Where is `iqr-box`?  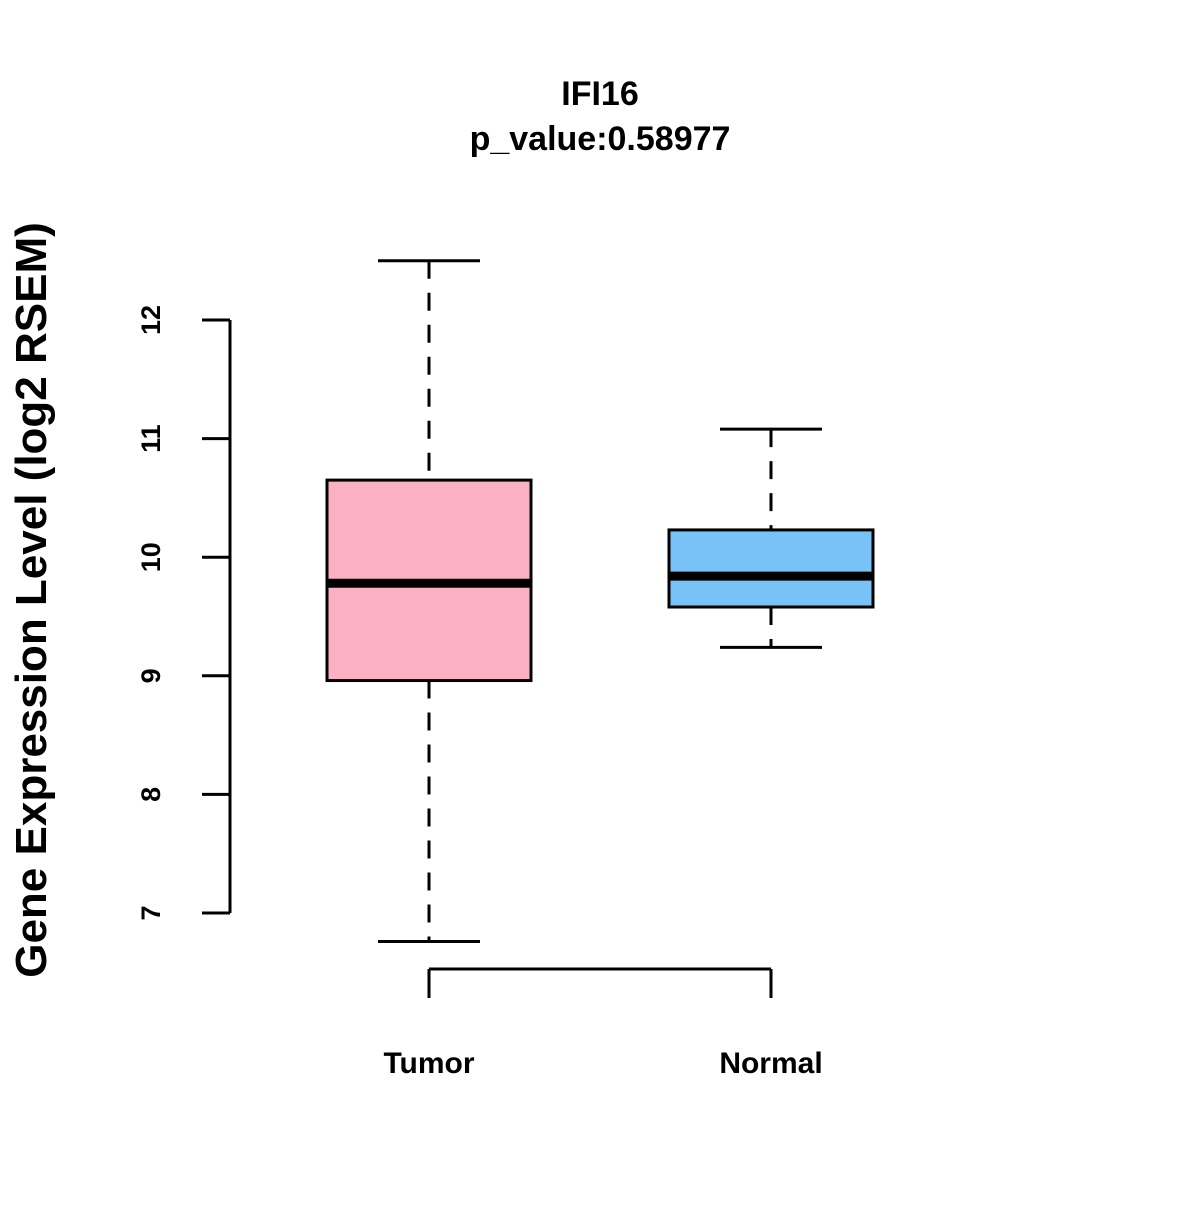
iqr-box is located at coordinates (771, 568).